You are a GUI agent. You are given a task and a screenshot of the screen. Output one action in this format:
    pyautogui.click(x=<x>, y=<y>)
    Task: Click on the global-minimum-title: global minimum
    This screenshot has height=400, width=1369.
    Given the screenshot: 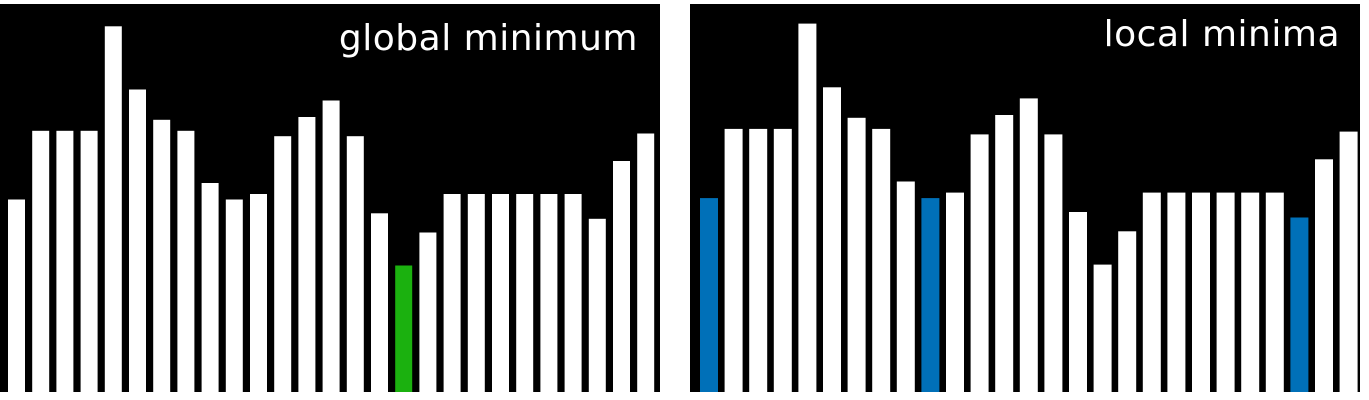 What is the action you would take?
    pyautogui.click(x=488, y=38)
    